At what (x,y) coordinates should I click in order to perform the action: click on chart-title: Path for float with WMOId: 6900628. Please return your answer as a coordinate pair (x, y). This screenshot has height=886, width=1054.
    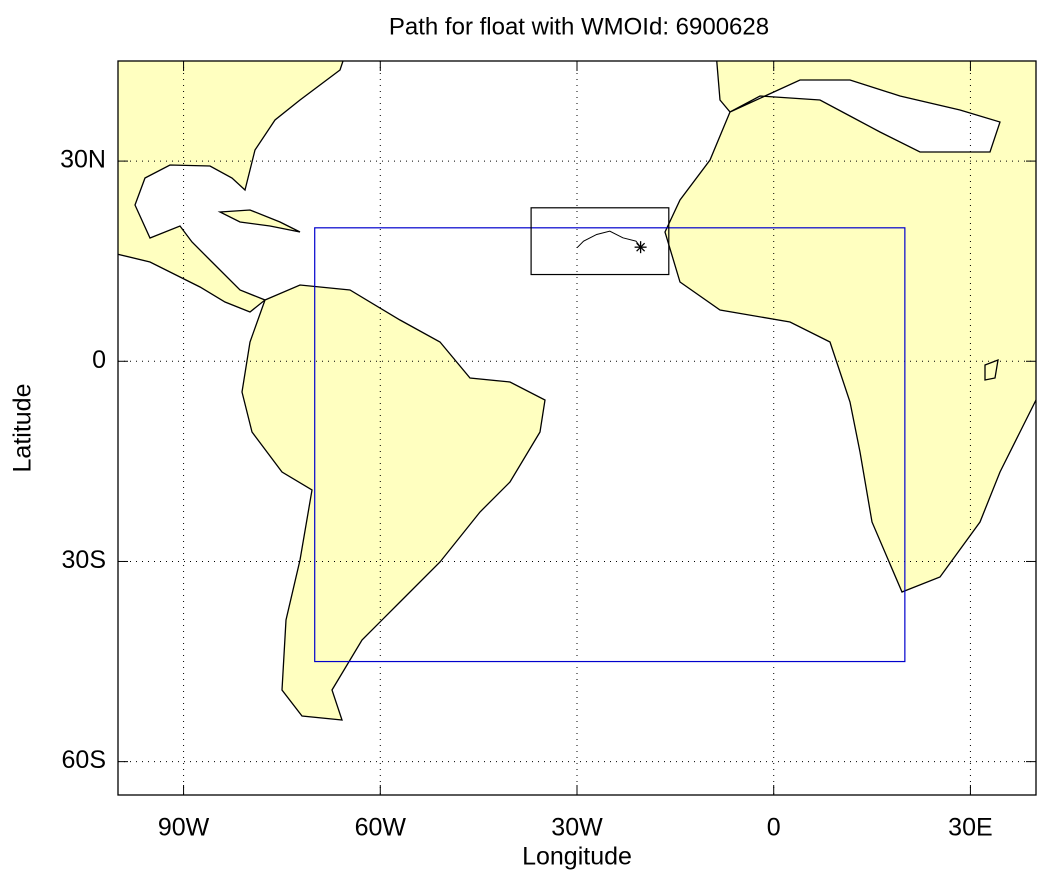
    Looking at the image, I should click on (579, 26).